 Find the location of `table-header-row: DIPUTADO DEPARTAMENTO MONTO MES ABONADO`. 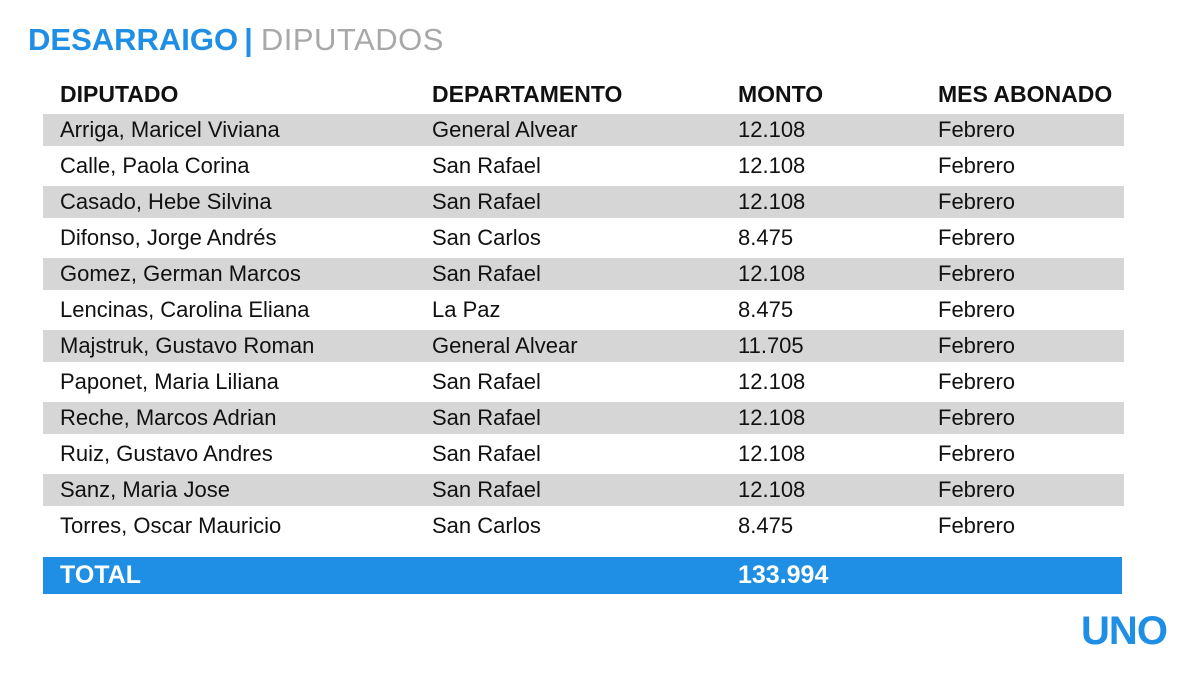

table-header-row: DIPUTADO DEPARTAMENTO MONTO MES ABONADO is located at coordinates (583, 94).